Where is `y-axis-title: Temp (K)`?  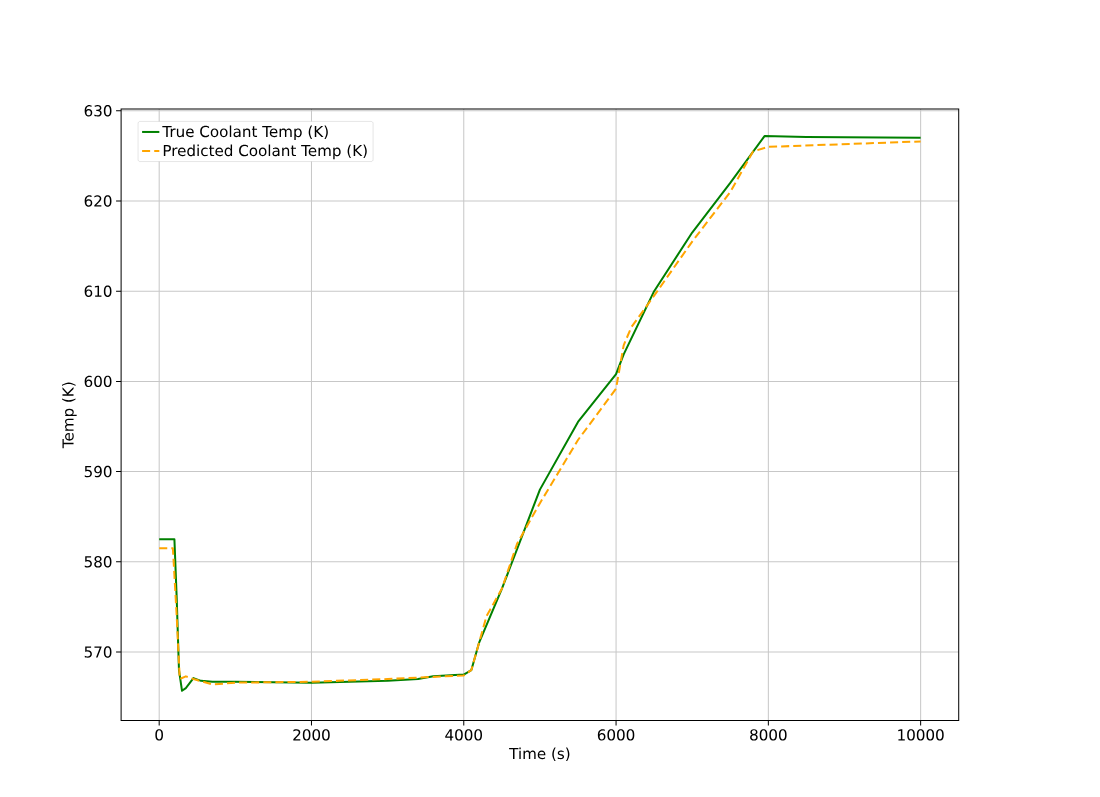 y-axis-title: Temp (K) is located at coordinates (69, 415).